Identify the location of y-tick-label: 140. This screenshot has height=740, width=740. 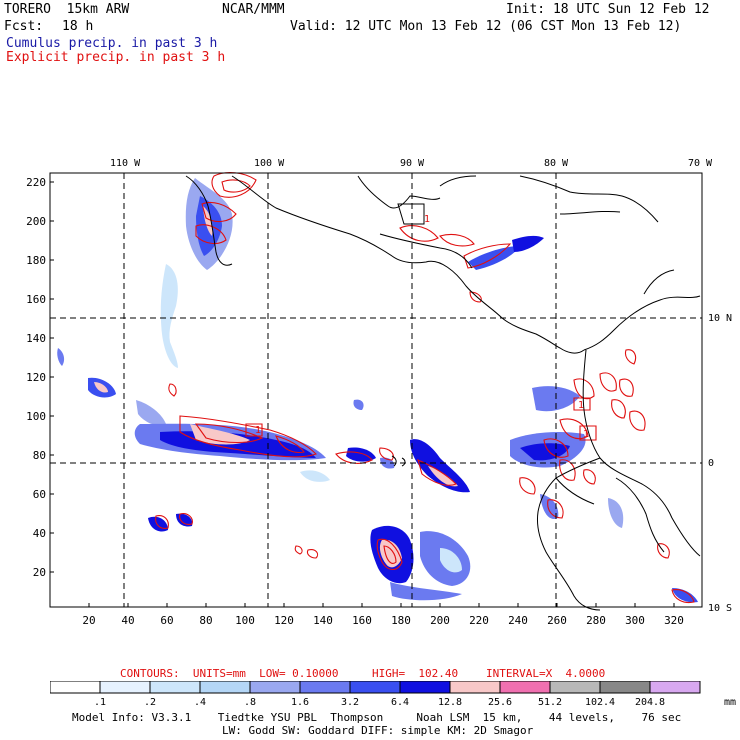
(36, 338).